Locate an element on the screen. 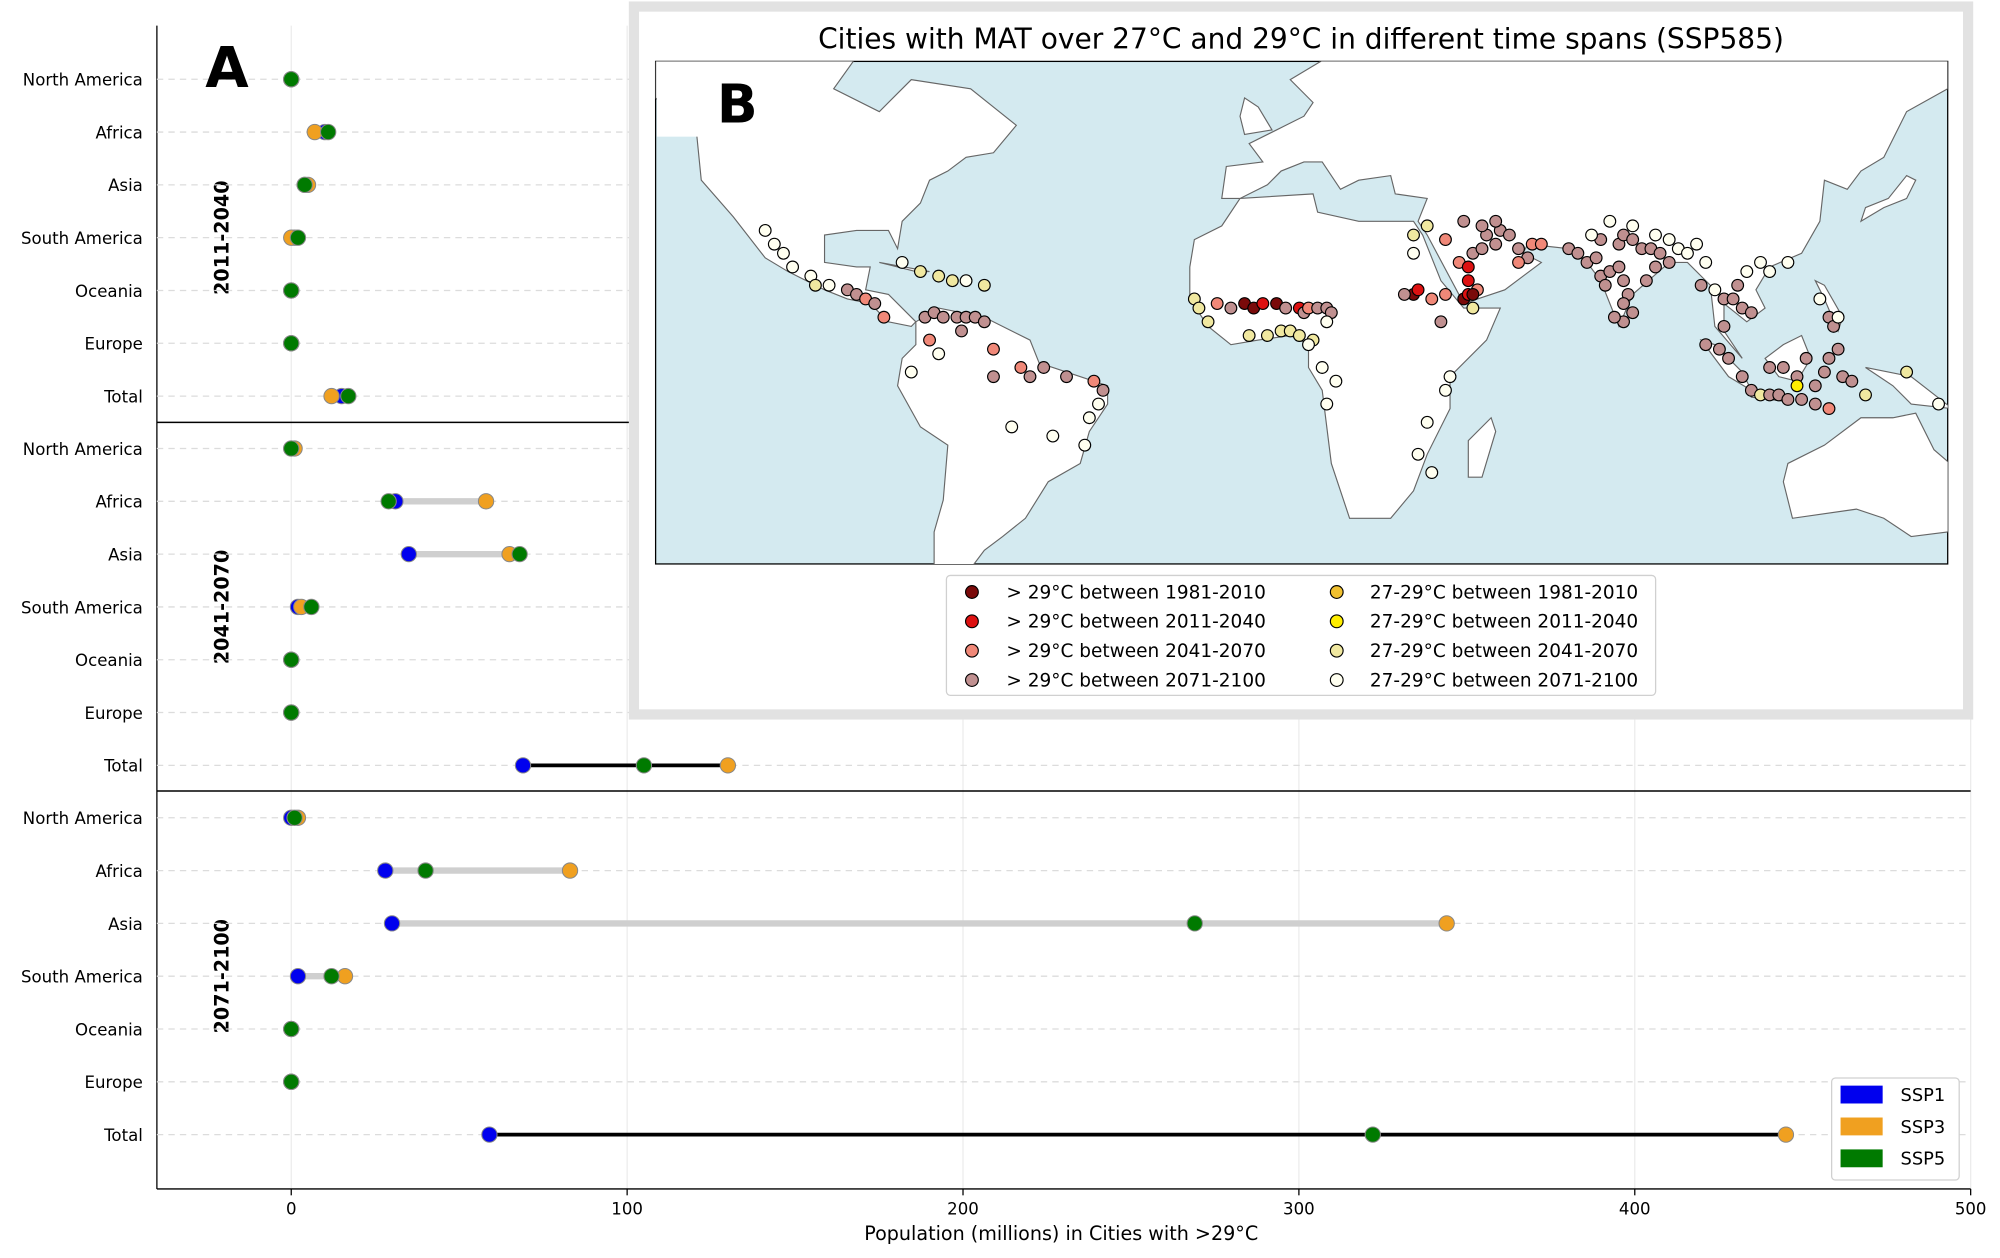  map-legend-label: > 29°C between 1981-2010 is located at coordinates (1135, 592).